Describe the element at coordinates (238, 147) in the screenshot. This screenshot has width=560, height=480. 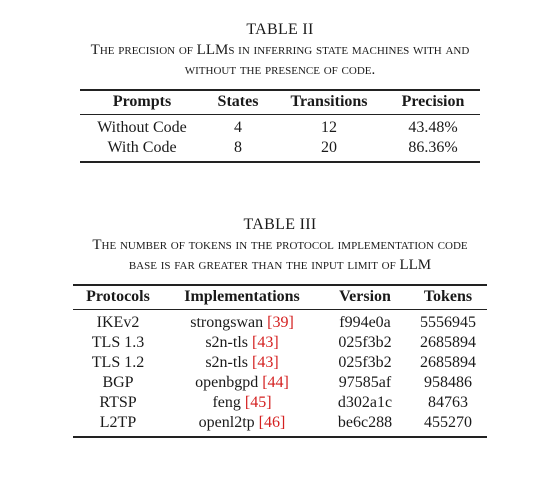
I see `cell-states: 8` at that location.